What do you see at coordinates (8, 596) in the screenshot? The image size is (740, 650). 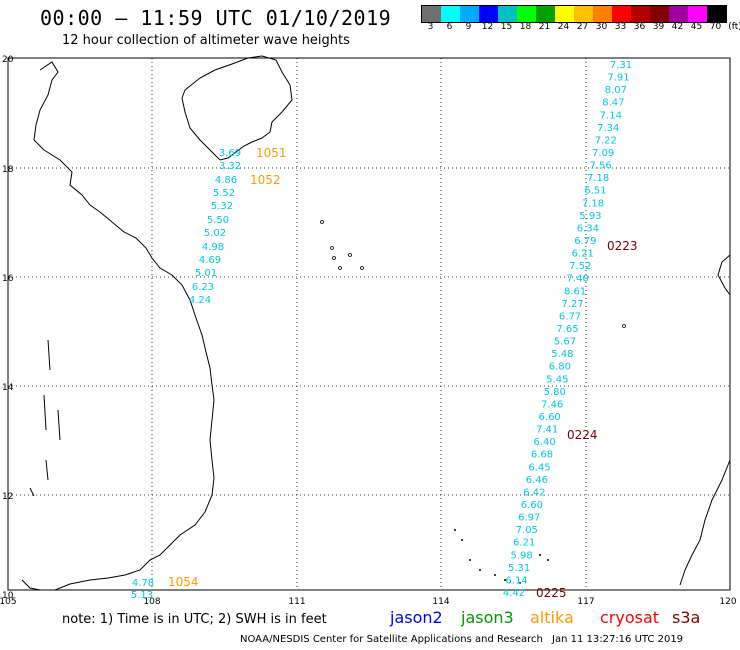 I see `lat-tick-label: 10` at bounding box center [8, 596].